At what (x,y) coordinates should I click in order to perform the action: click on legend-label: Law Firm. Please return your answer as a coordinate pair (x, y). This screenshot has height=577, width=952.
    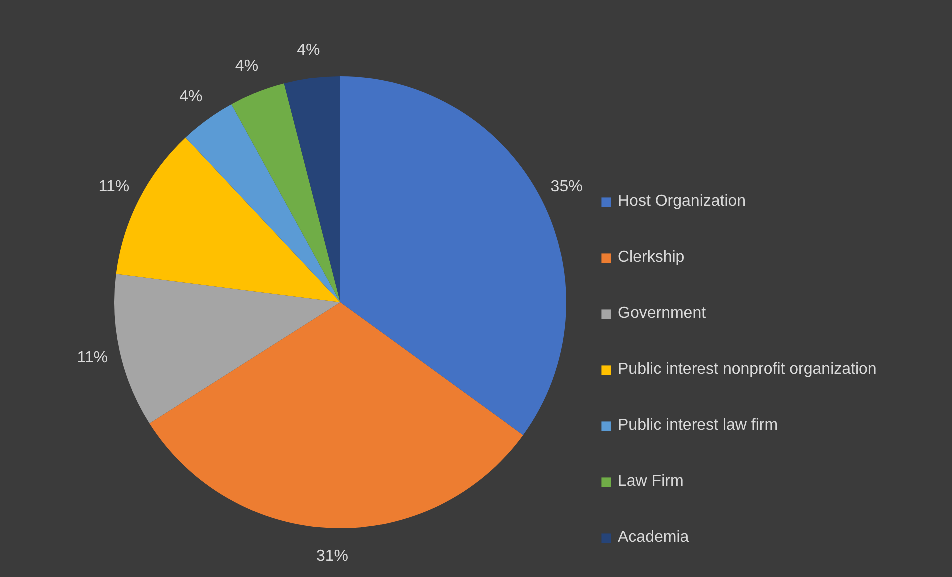
    Looking at the image, I should click on (651, 482).